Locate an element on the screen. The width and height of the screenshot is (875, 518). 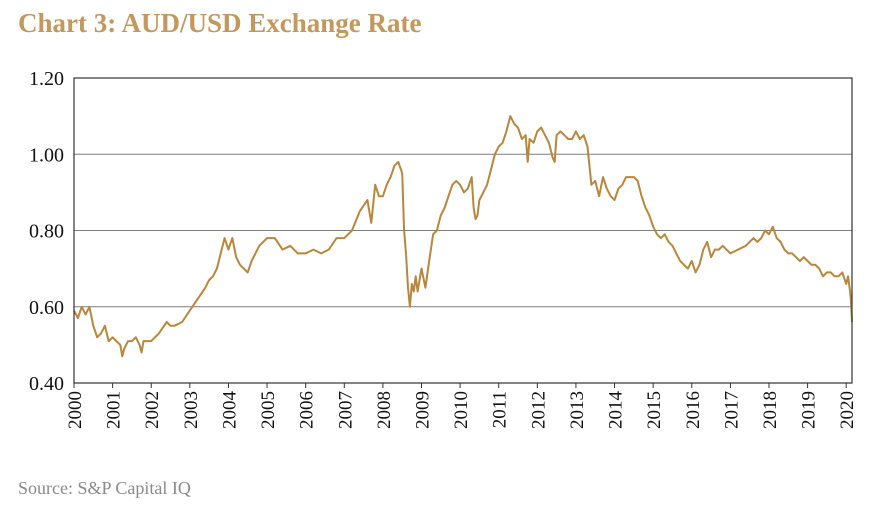
x-tick-label: 2016 is located at coordinates (693, 410).